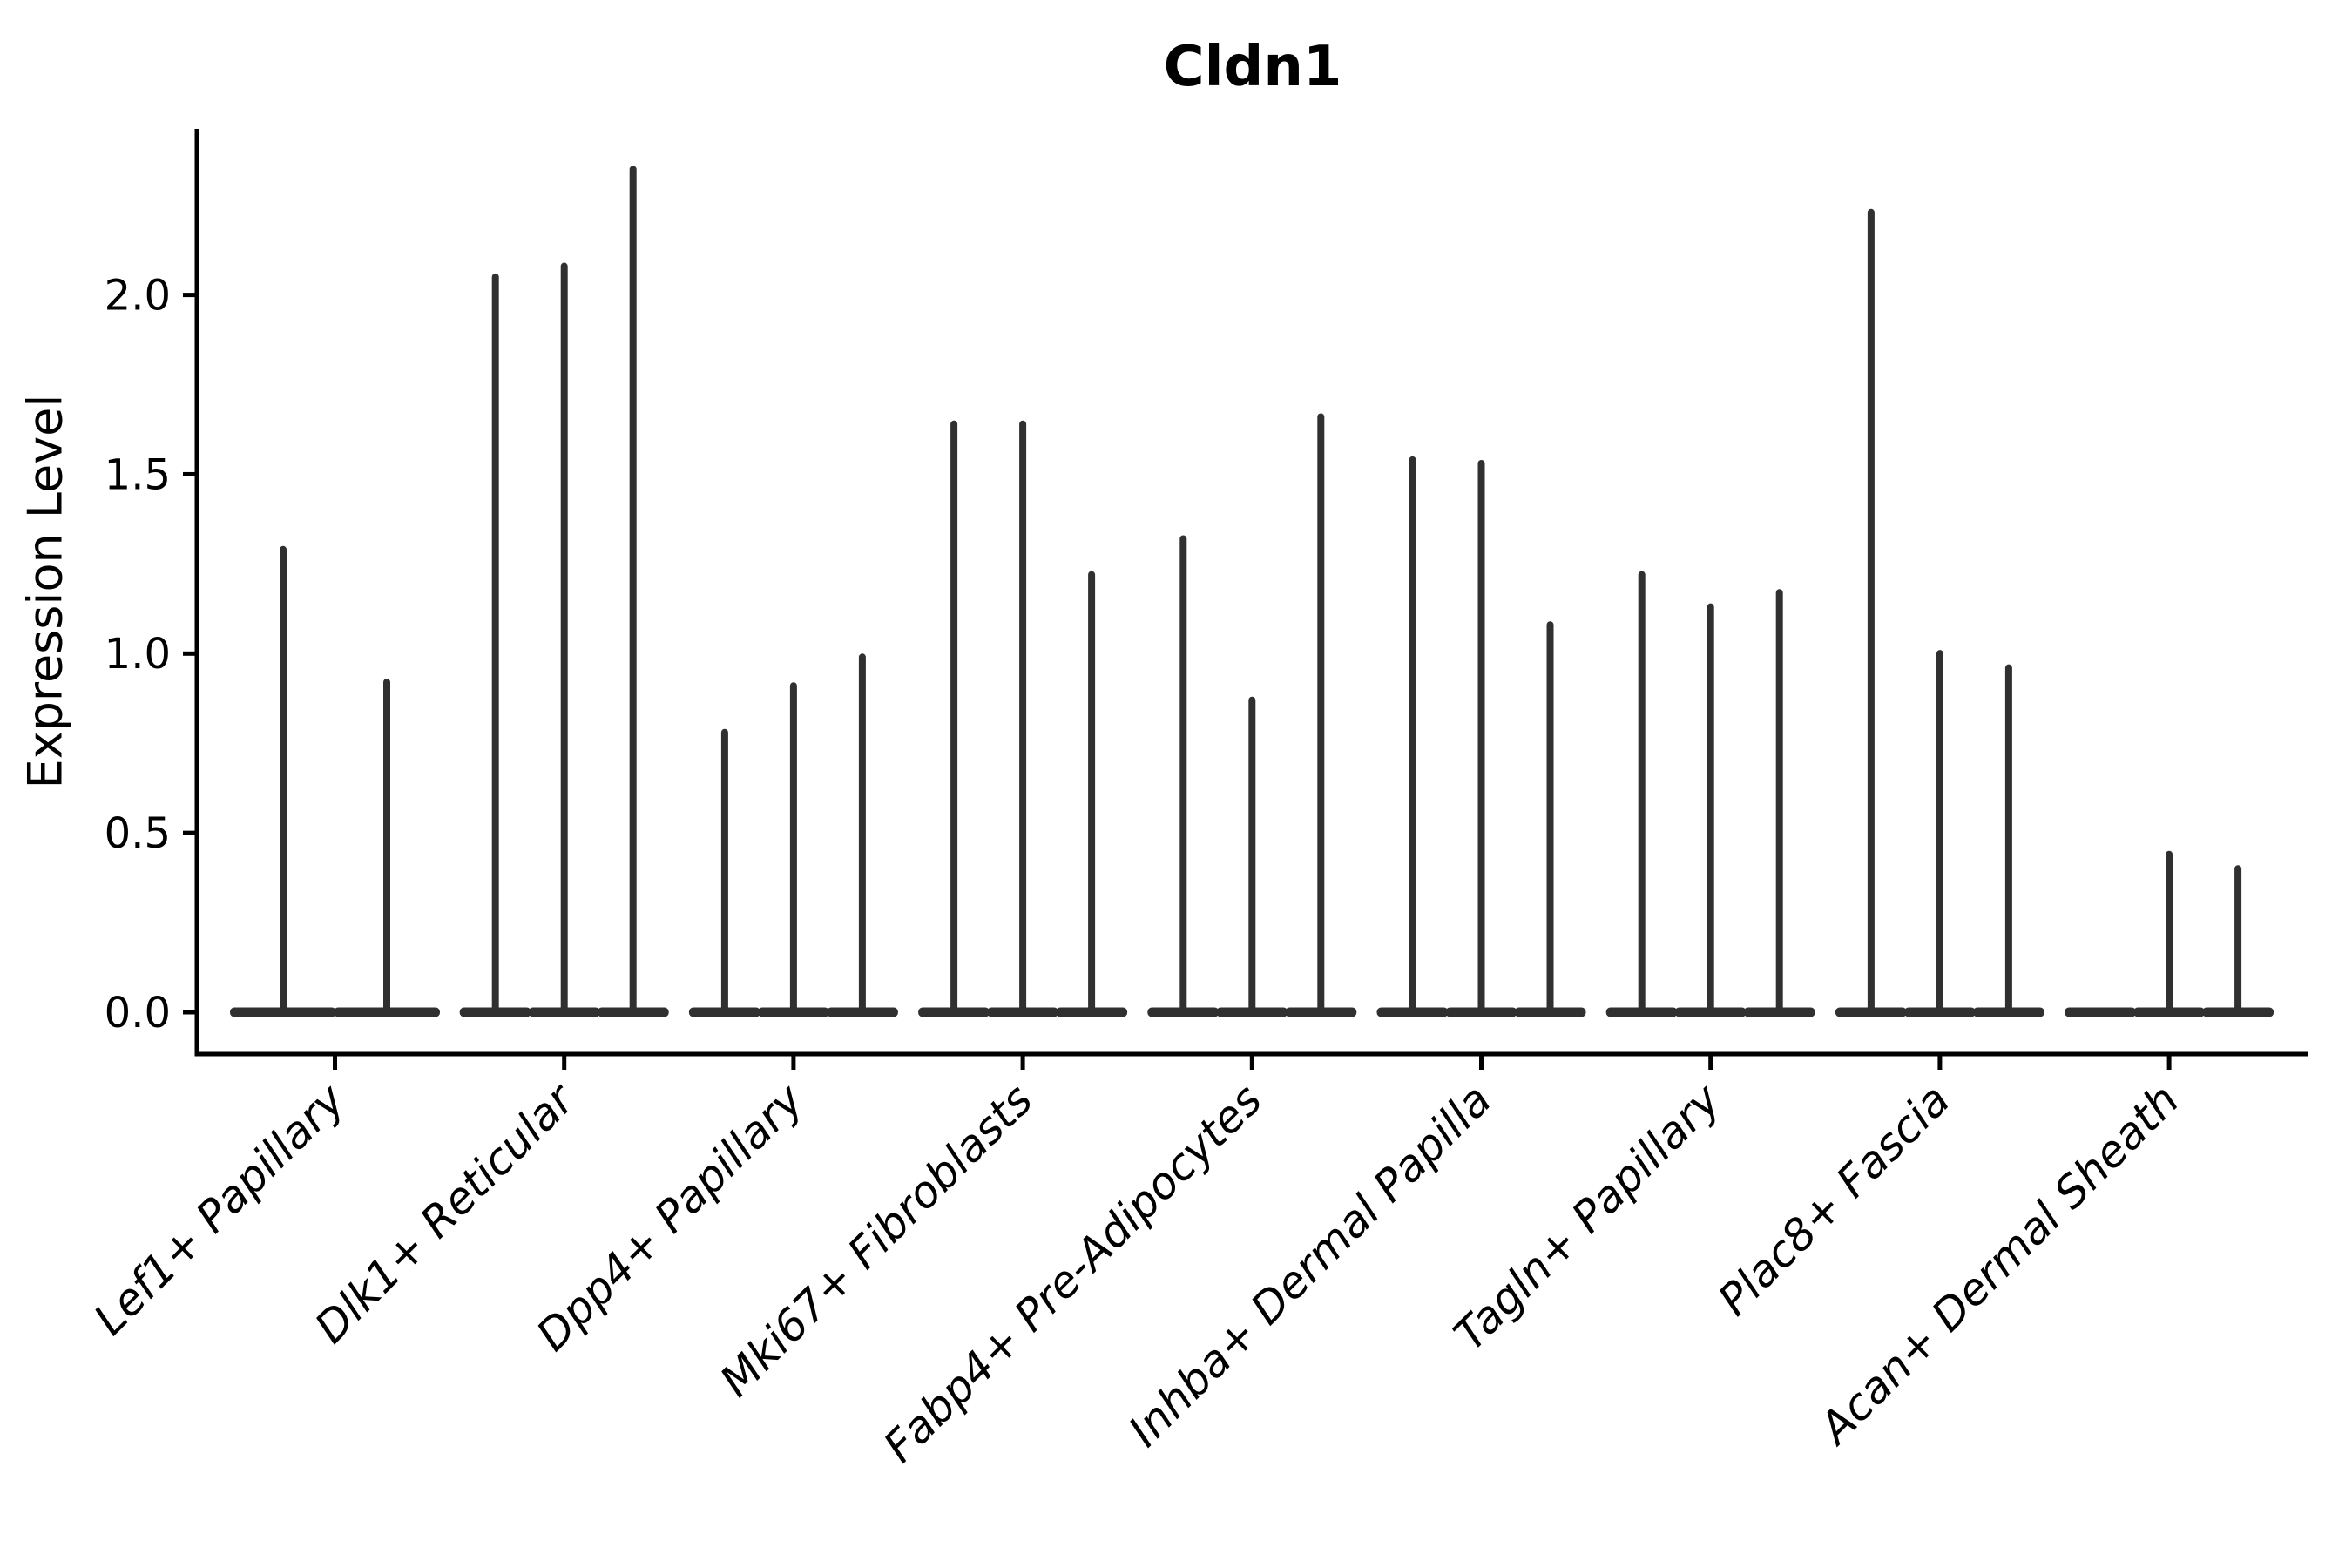 The height and width of the screenshot is (1568, 2352). I want to click on y-tick-label: 0.5, so click(138, 834).